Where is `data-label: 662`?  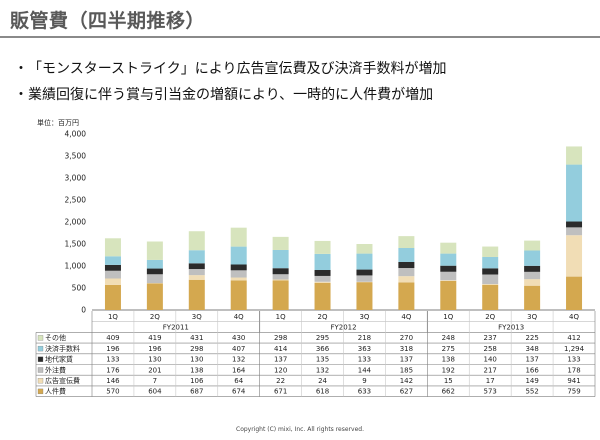 data-label: 662 is located at coordinates (448, 392).